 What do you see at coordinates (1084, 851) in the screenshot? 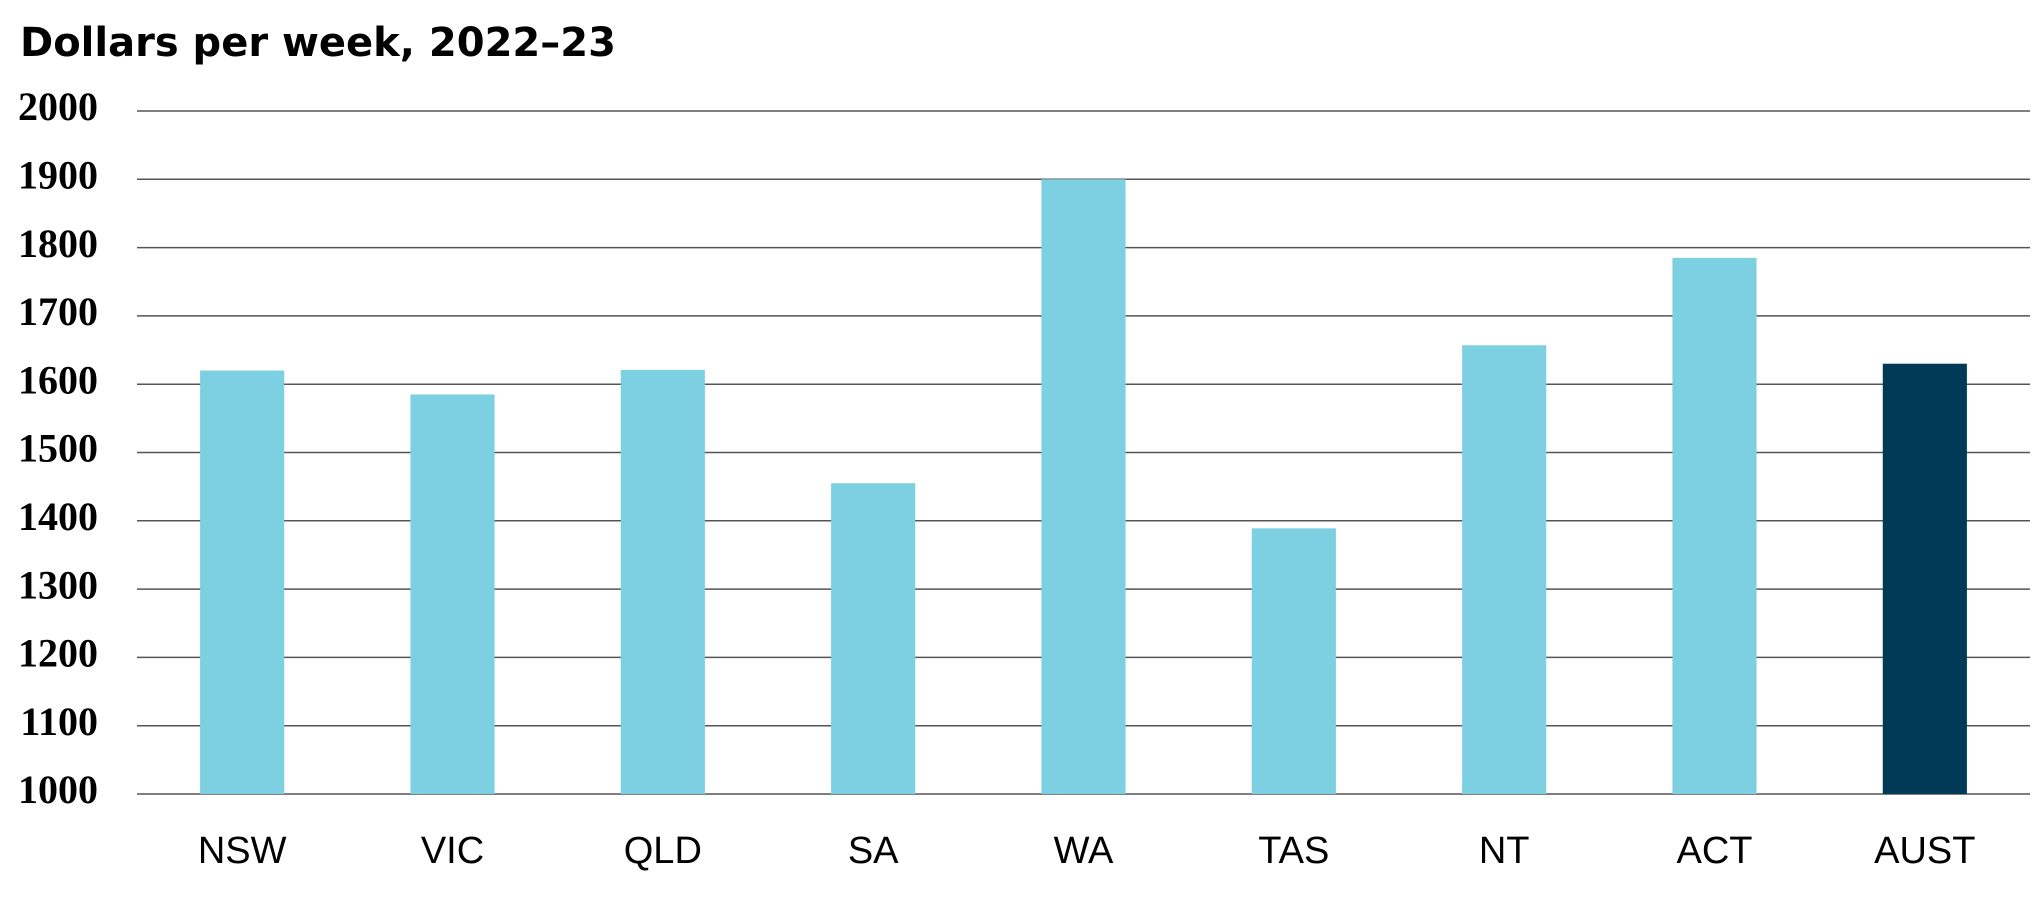
I see `x-tick-label: WA` at bounding box center [1084, 851].